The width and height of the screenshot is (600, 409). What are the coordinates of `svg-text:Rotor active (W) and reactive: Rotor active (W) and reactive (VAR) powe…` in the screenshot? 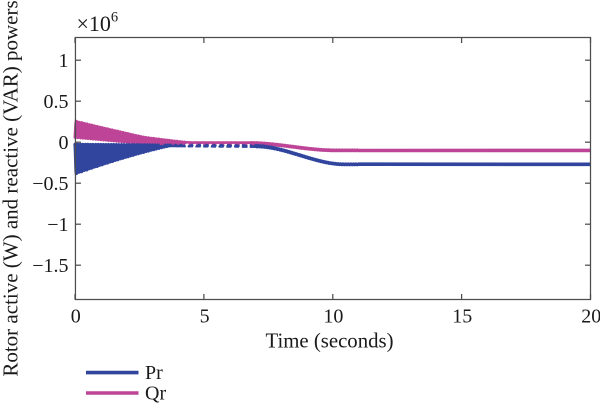 It's located at (11, 188).